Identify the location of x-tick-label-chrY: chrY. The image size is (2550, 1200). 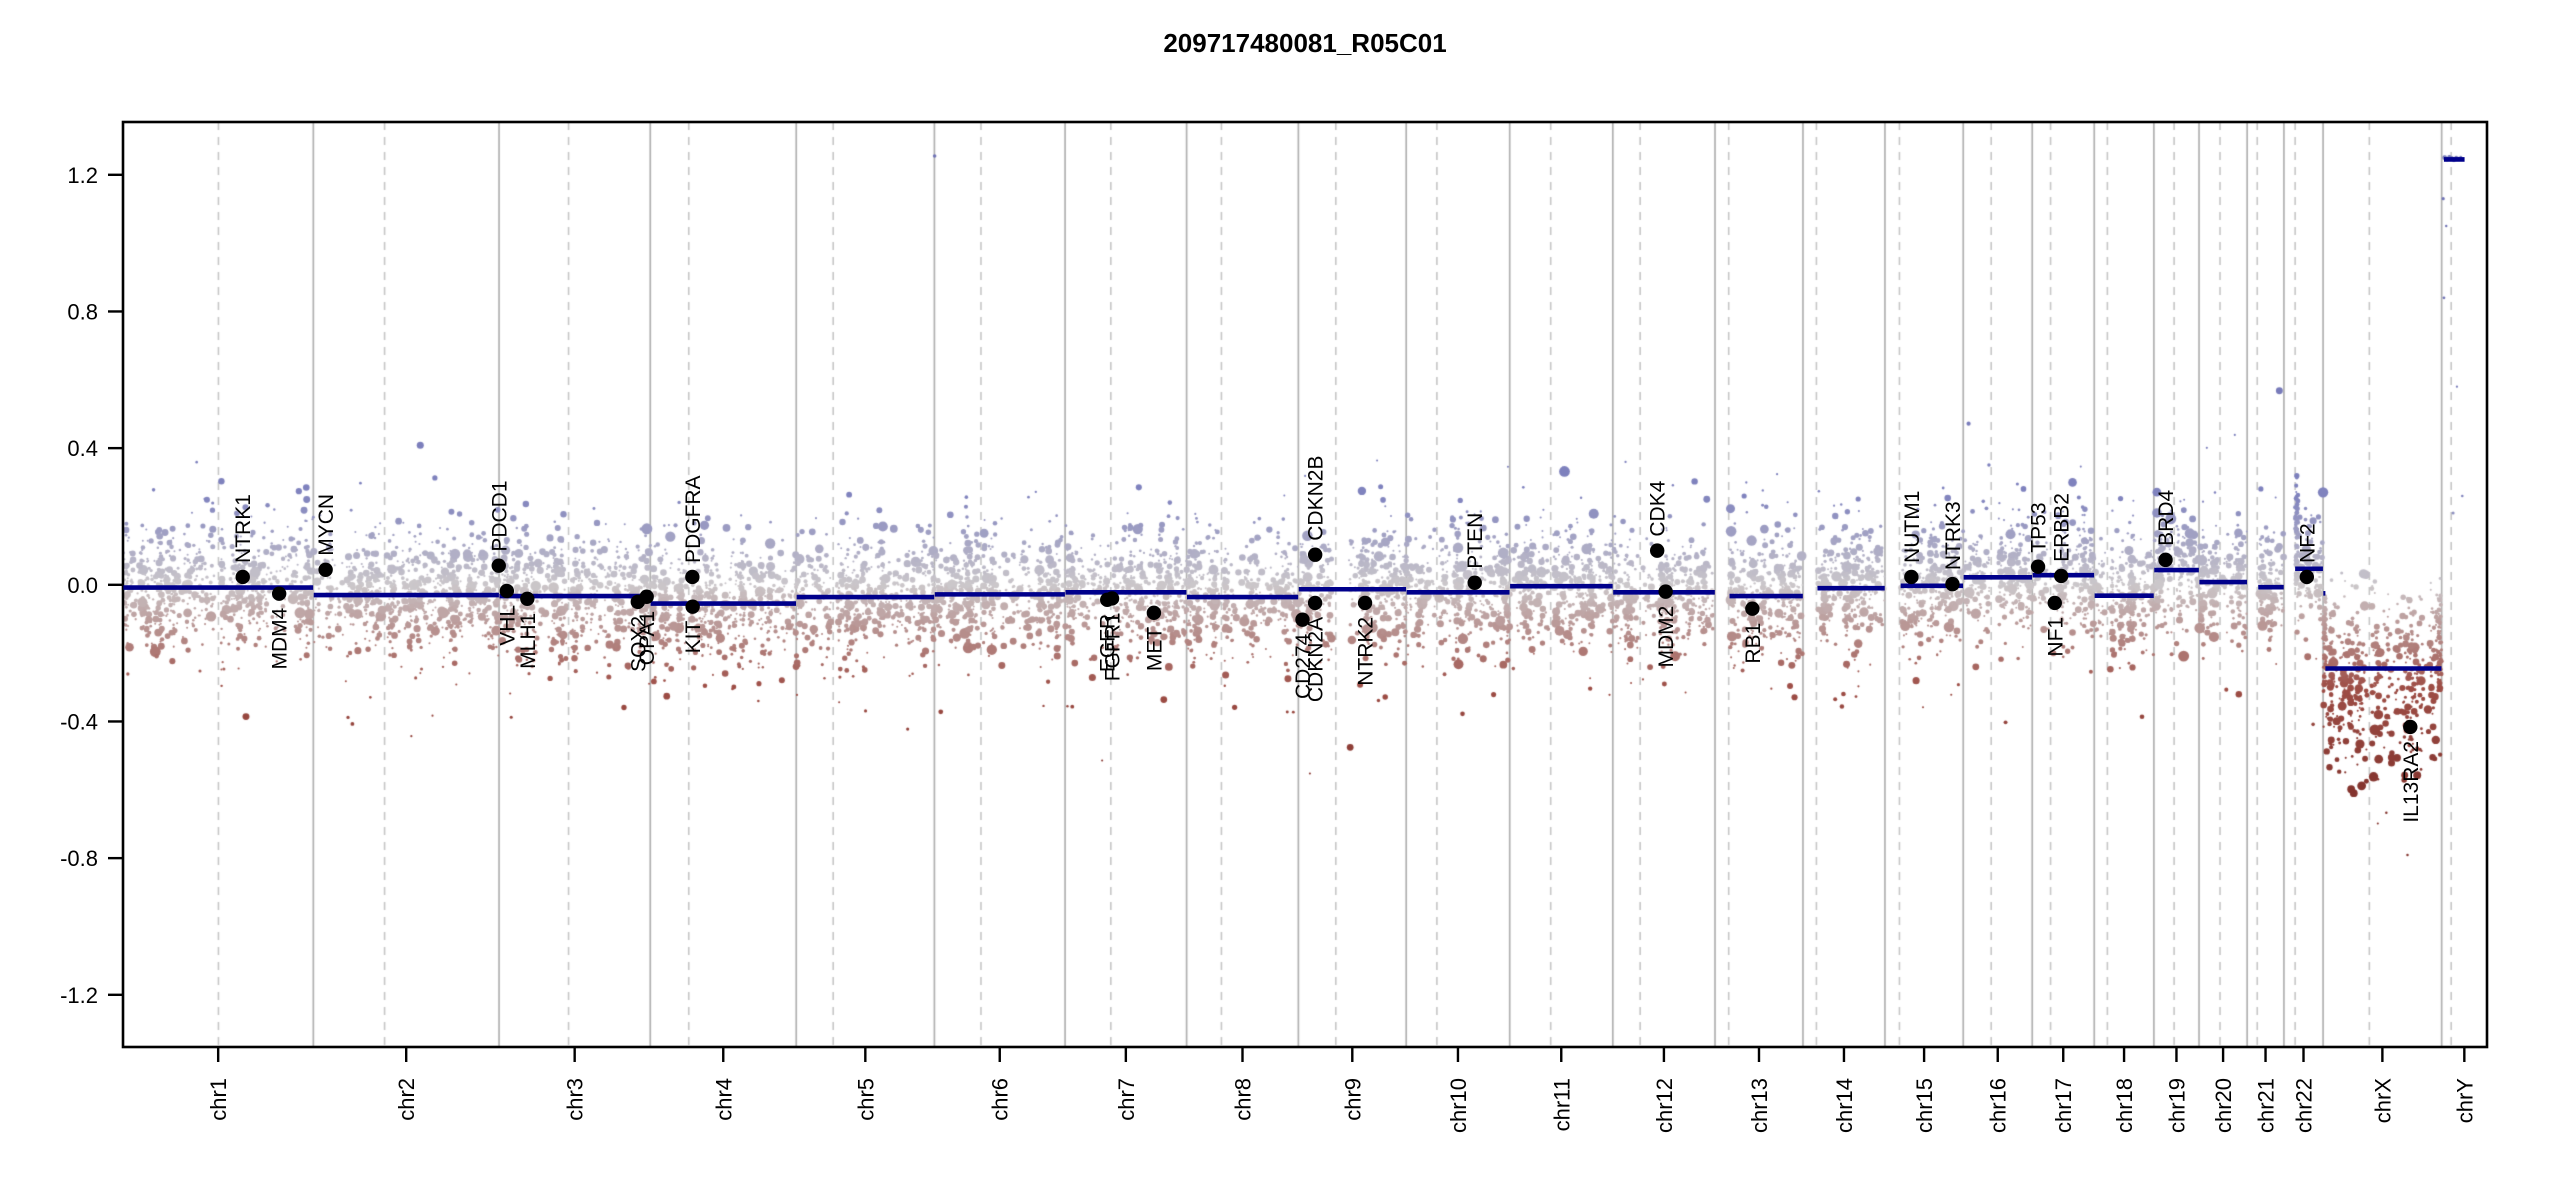
(2464, 1101).